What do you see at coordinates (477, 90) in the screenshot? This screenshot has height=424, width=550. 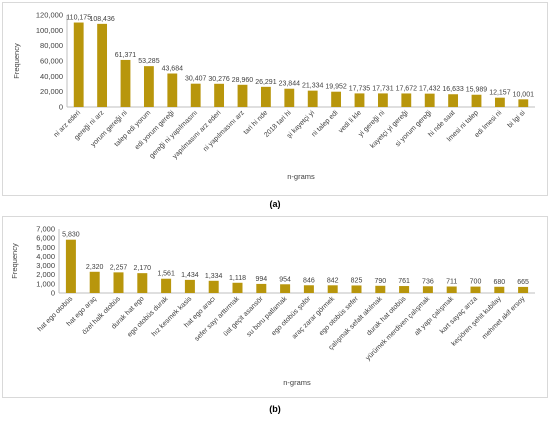 I see `data-label: 15,989` at bounding box center [477, 90].